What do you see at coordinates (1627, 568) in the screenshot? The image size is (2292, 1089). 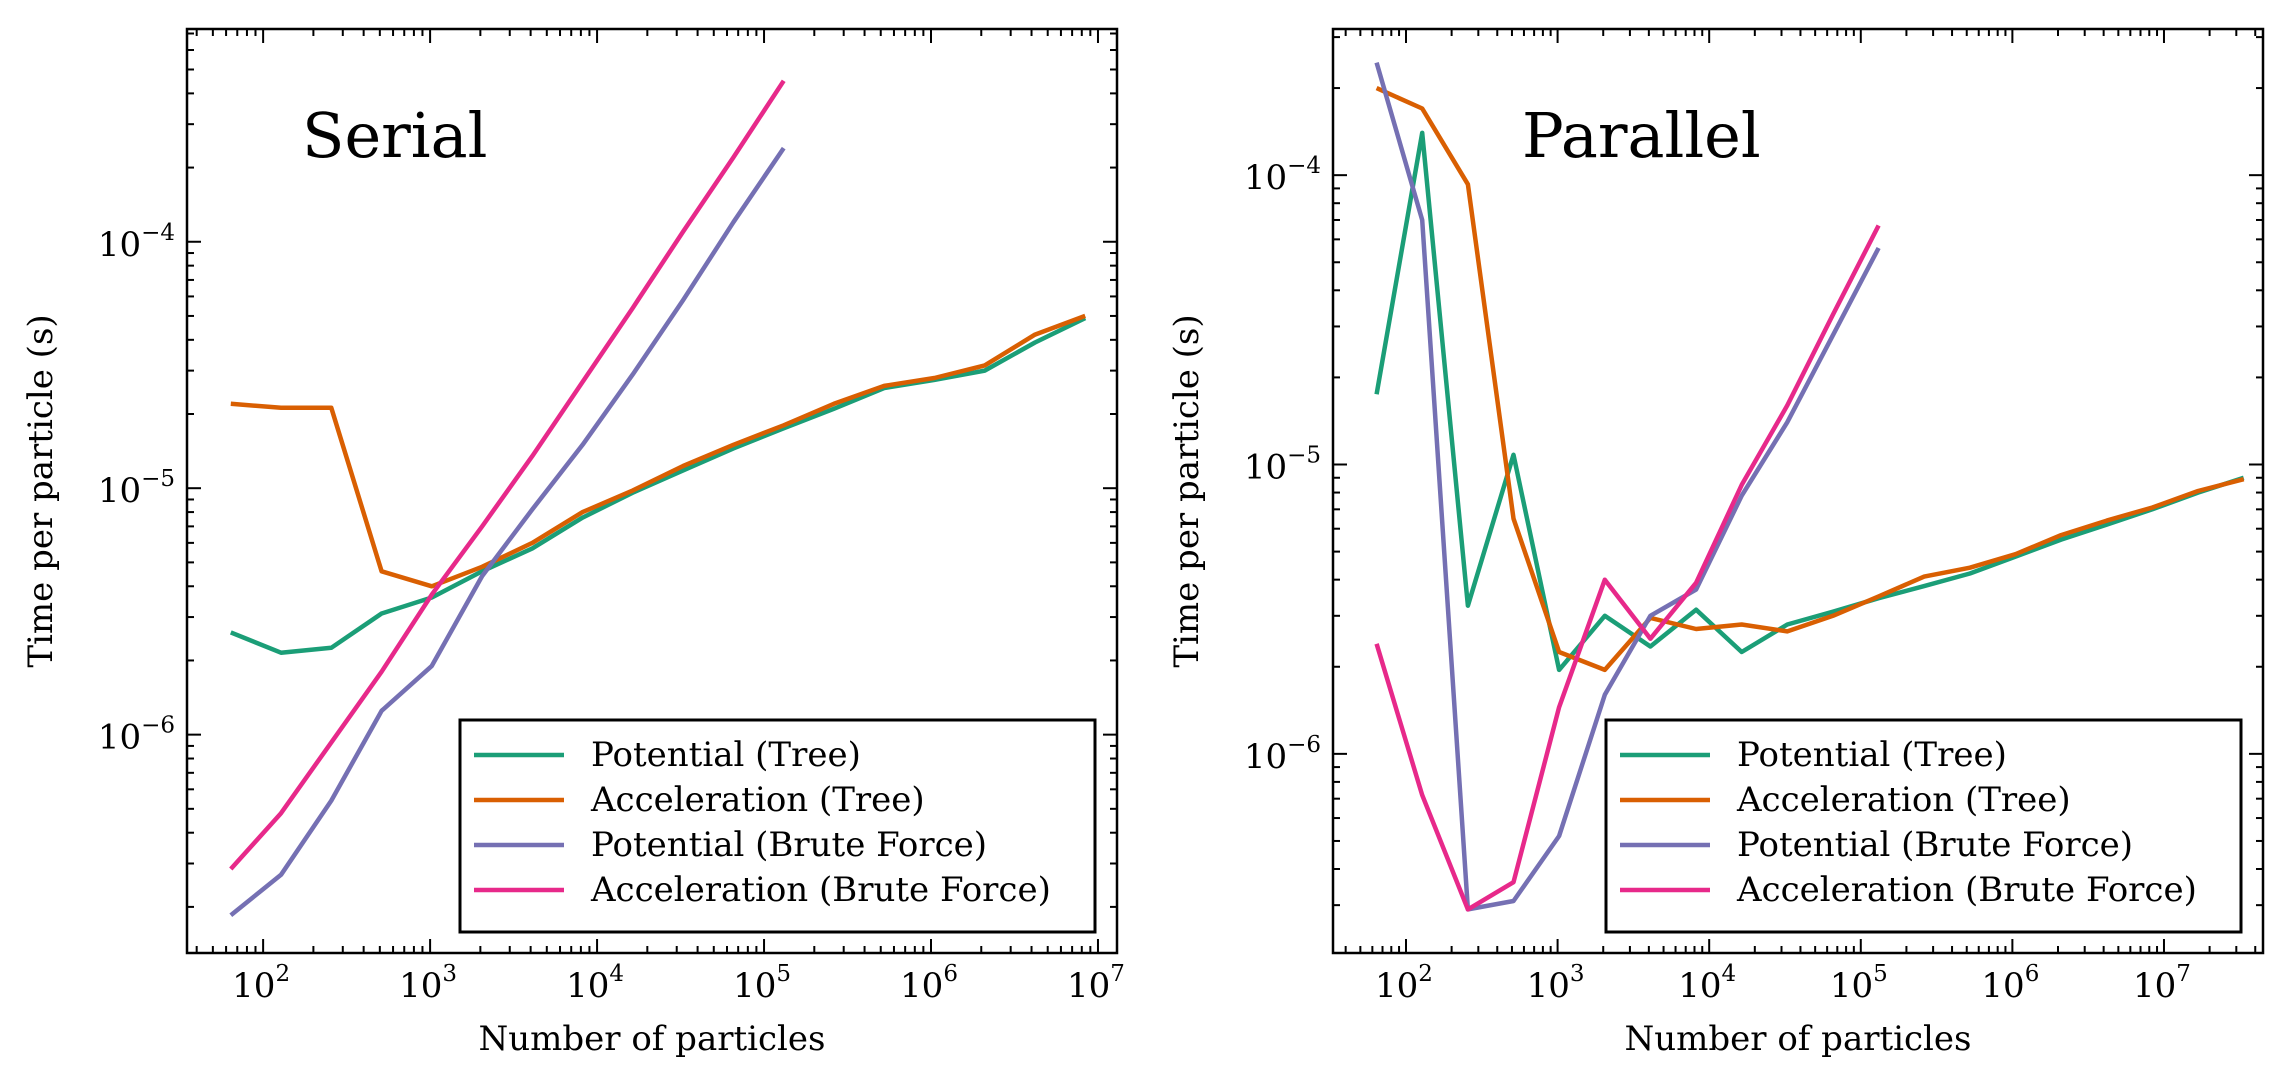 I see `series-line-acceleration-brute` at bounding box center [1627, 568].